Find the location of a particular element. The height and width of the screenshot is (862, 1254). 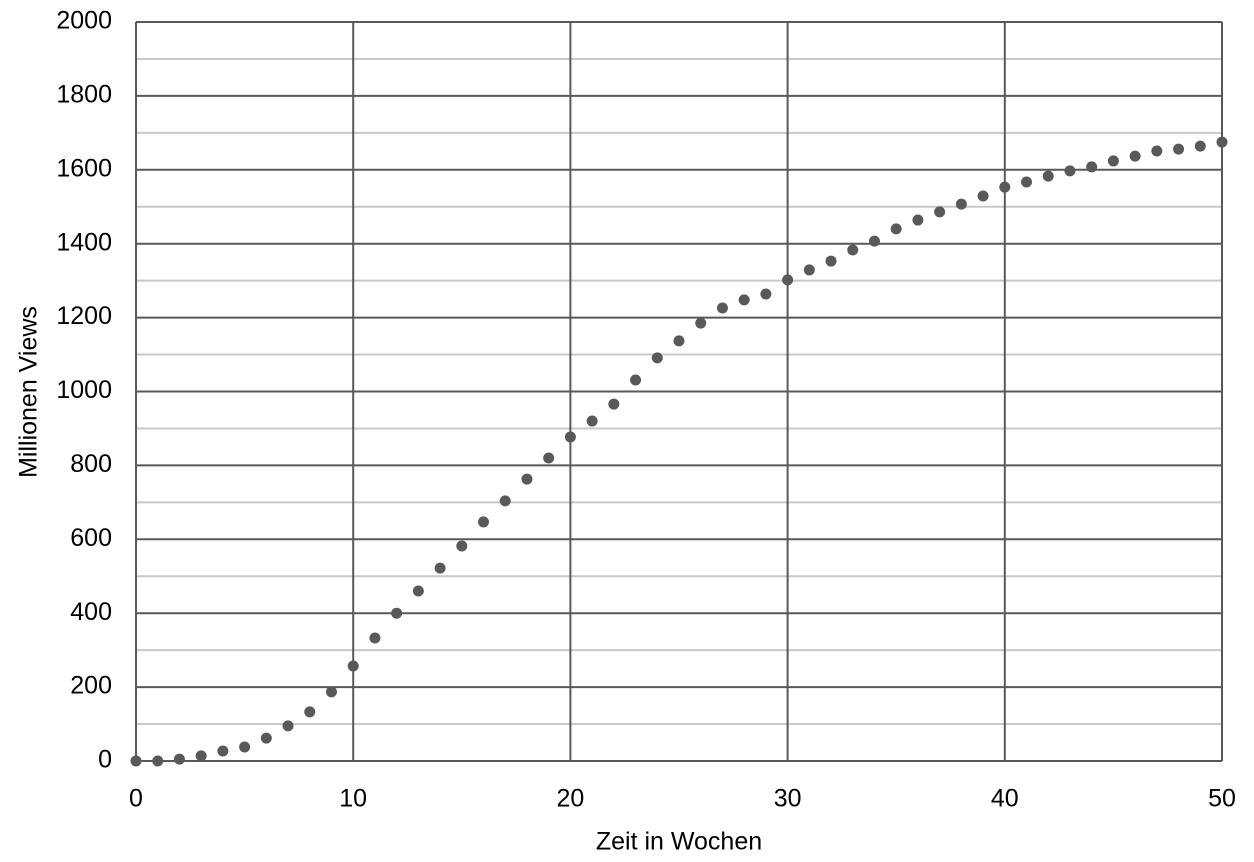

x-tick-label: 30 is located at coordinates (788, 799).